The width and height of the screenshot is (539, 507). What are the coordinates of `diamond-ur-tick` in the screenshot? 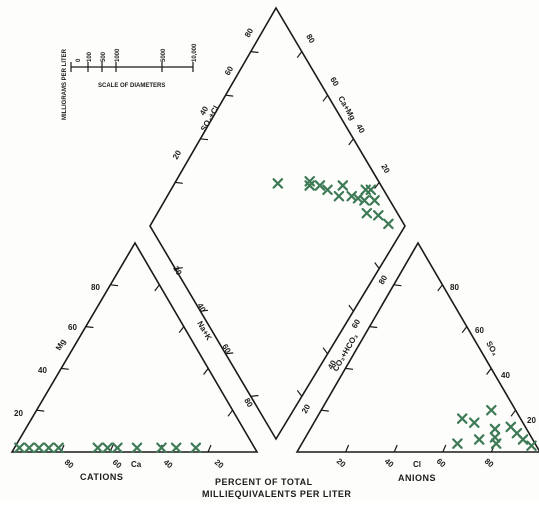 It's located at (299, 55).